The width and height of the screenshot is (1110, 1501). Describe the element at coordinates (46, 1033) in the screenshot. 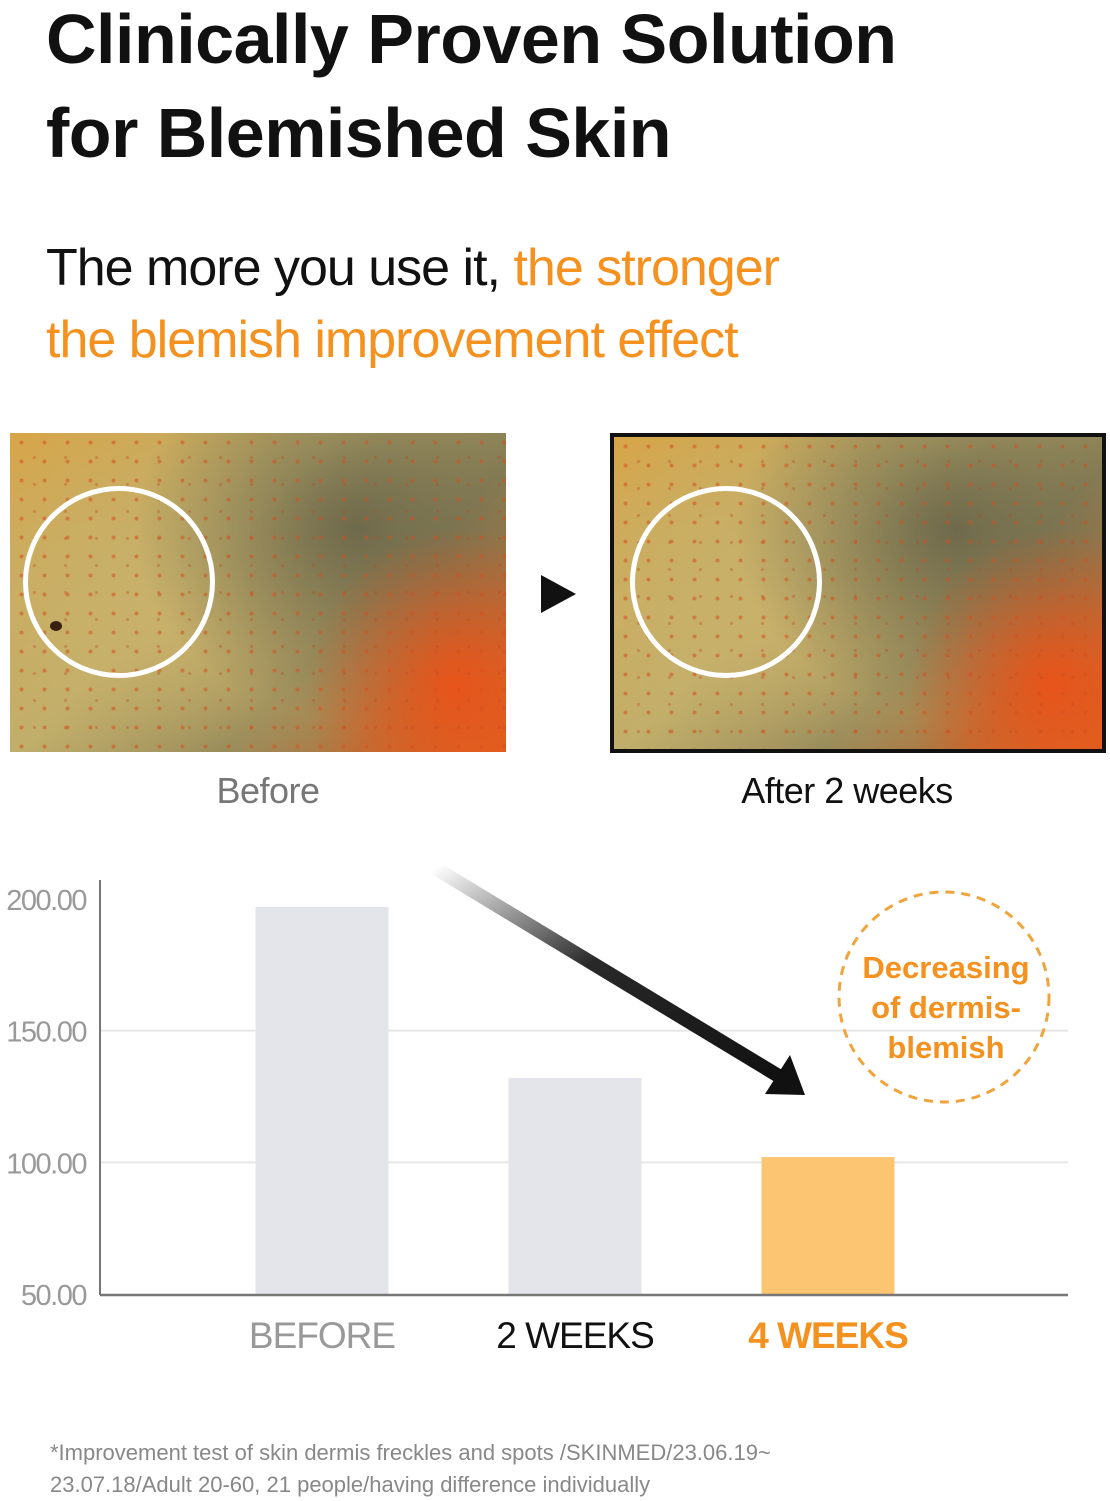

I see `y-tick-label: 150.00` at that location.